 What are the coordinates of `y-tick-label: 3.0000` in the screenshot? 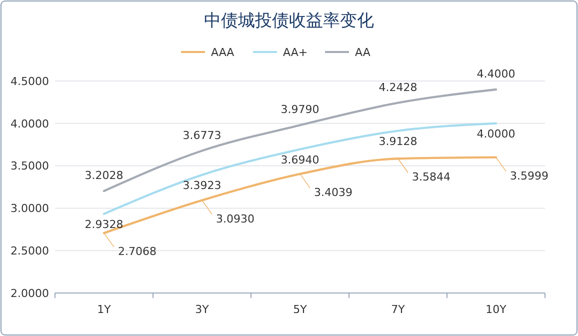 It's located at (29, 209).